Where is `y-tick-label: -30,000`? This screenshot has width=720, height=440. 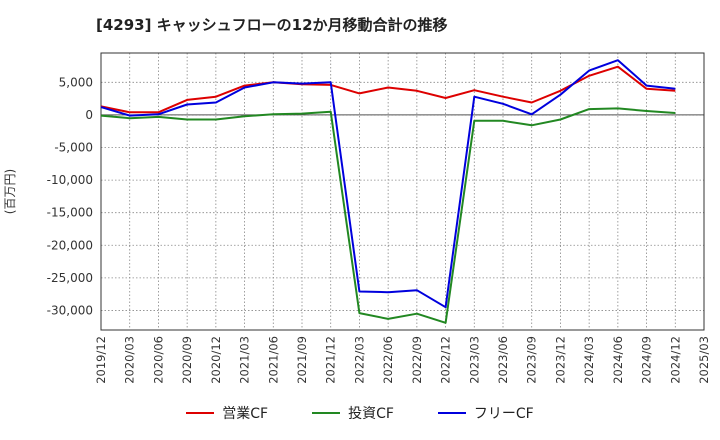
y-tick-label: -30,000 is located at coordinates (70, 310).